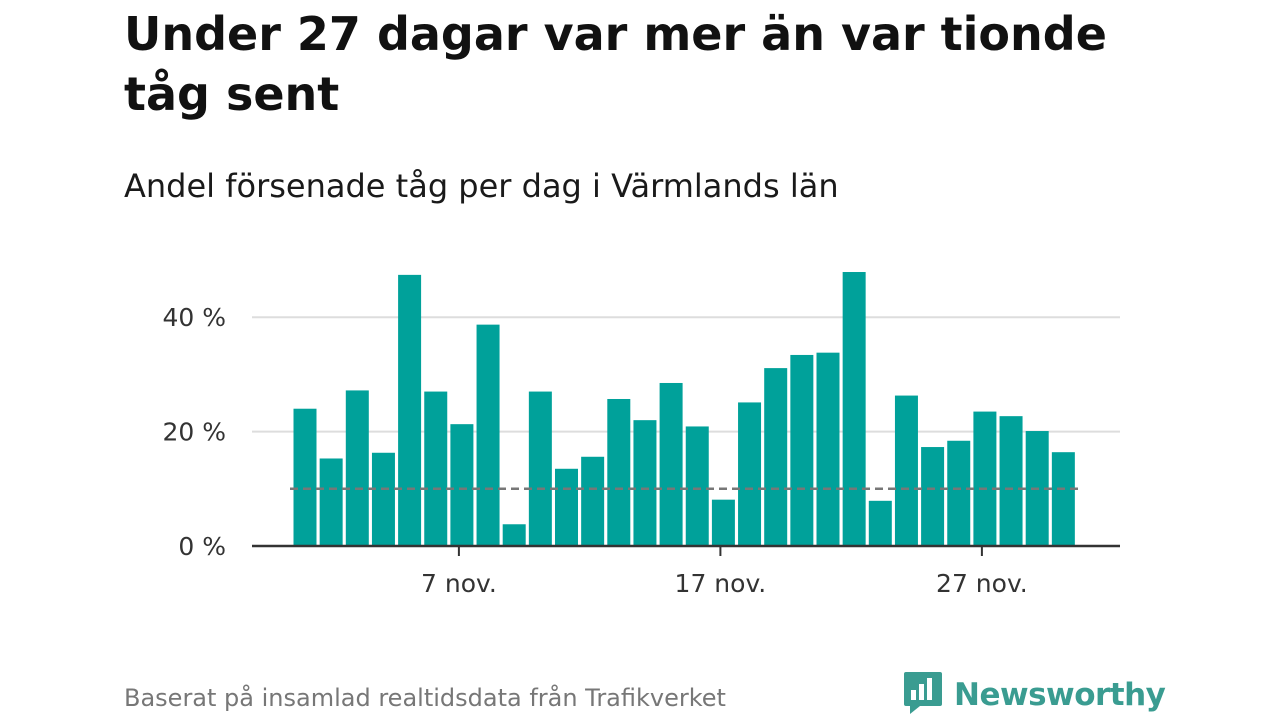 The width and height of the screenshot is (1280, 720). I want to click on x-tick-label: 17 nov., so click(721, 583).